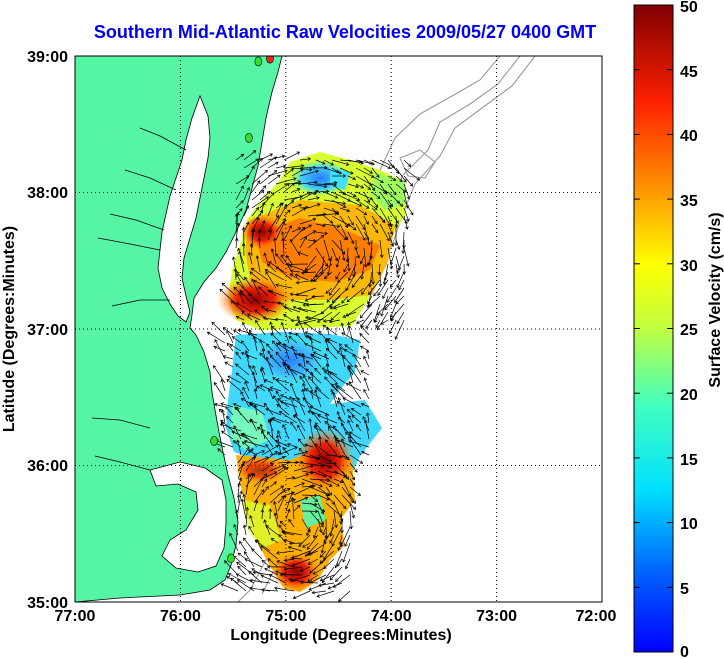 The height and width of the screenshot is (659, 724). Describe the element at coordinates (214, 441) in the screenshot. I see `station-marker` at that location.